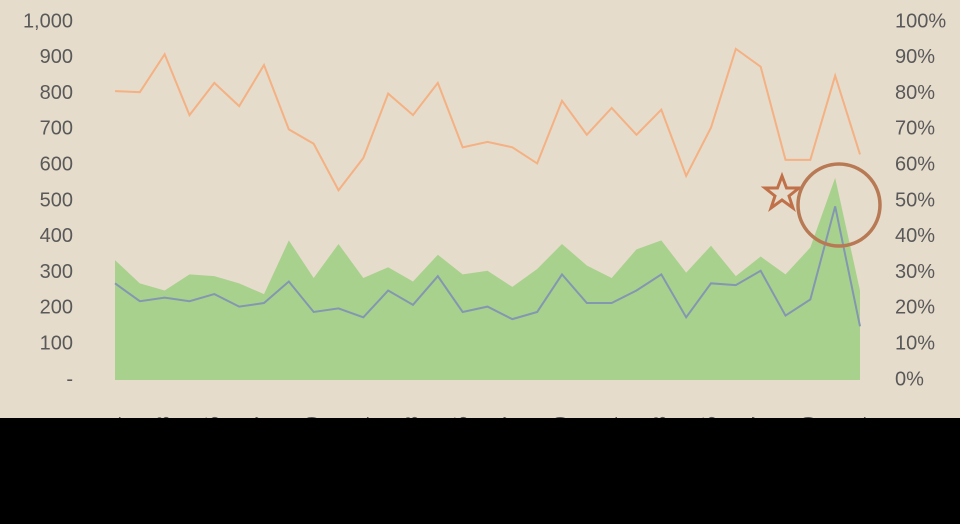  What do you see at coordinates (915, 343) in the screenshot?
I see `y2-tick-label: 10%` at bounding box center [915, 343].